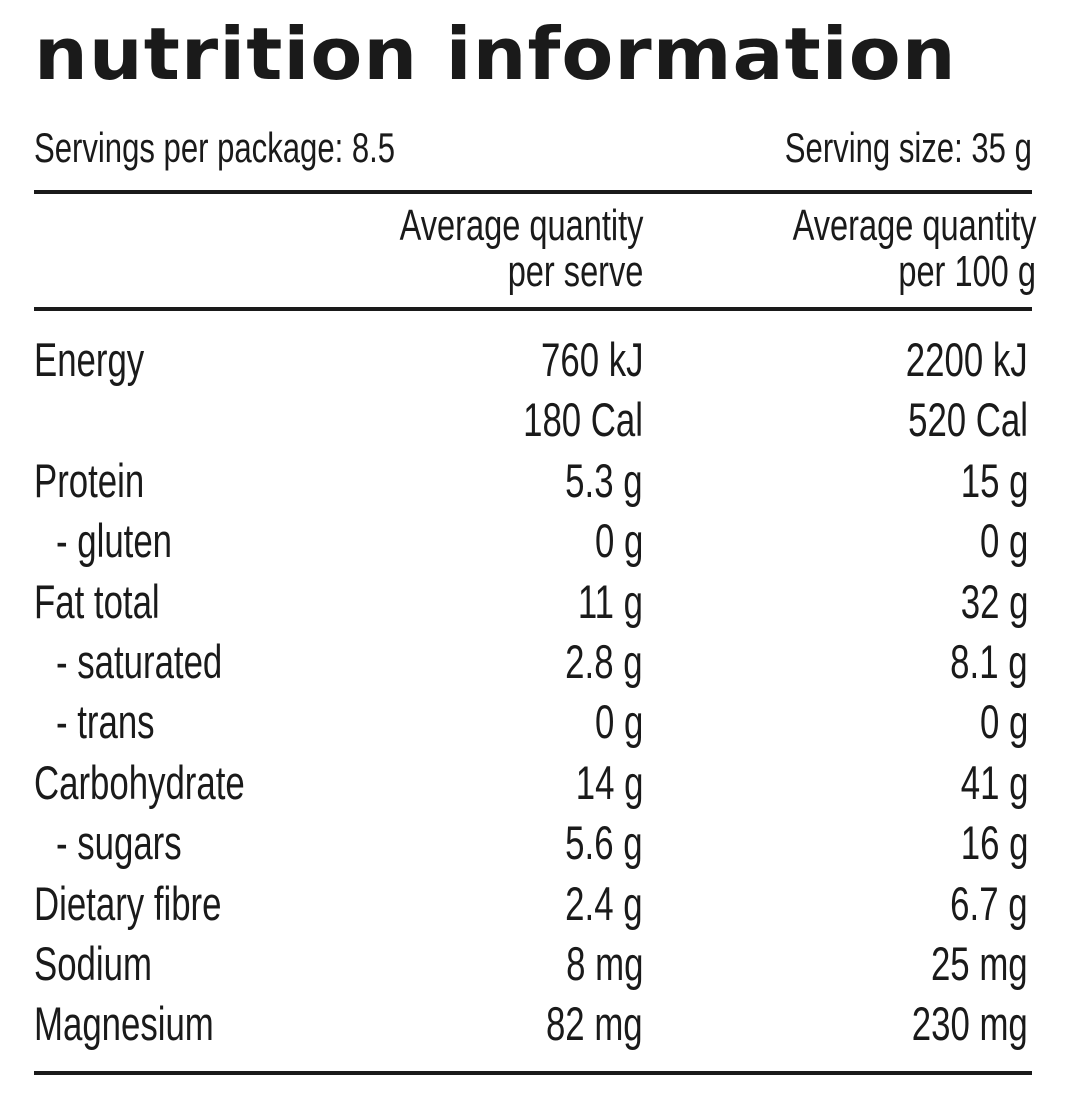 Image resolution: width=1076 pixels, height=1113 pixels. What do you see at coordinates (495, 54) in the screenshot?
I see `panel-title: nutrition information` at bounding box center [495, 54].